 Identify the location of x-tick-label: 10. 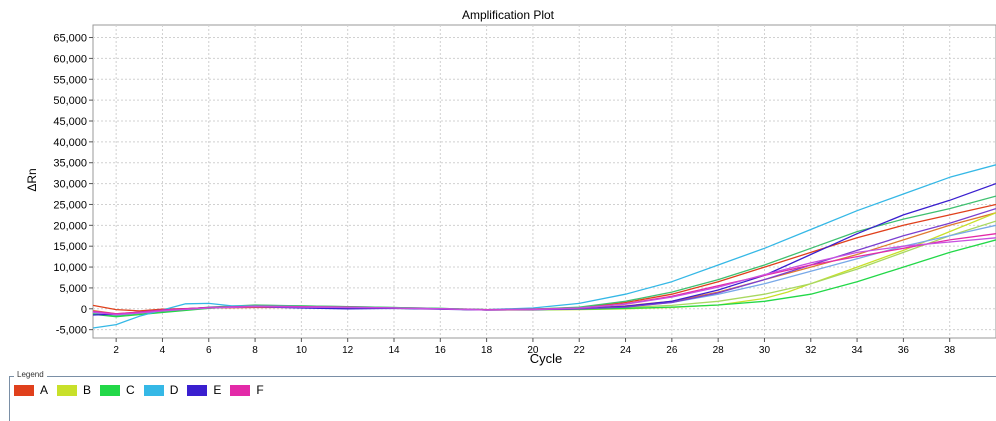
(302, 350).